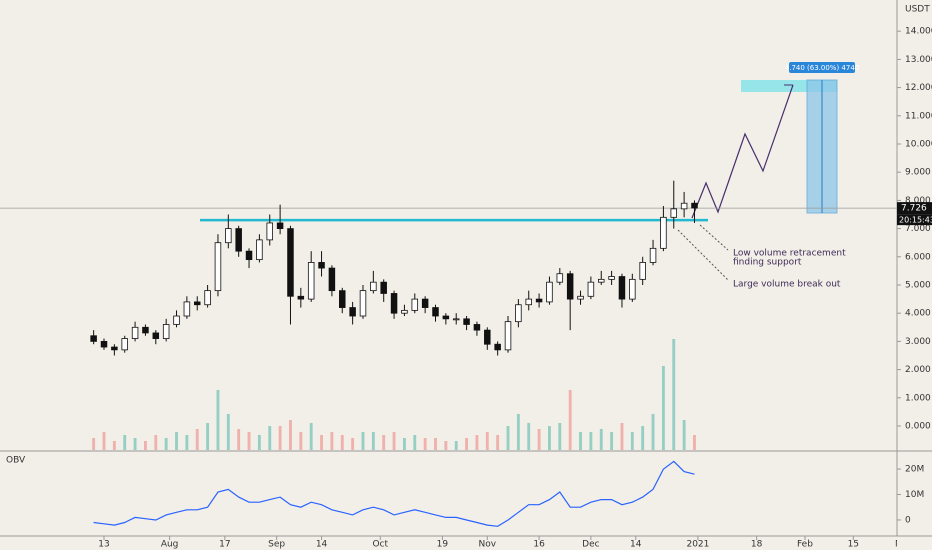  I want to click on y-tick-label: 0.000, so click(918, 427).